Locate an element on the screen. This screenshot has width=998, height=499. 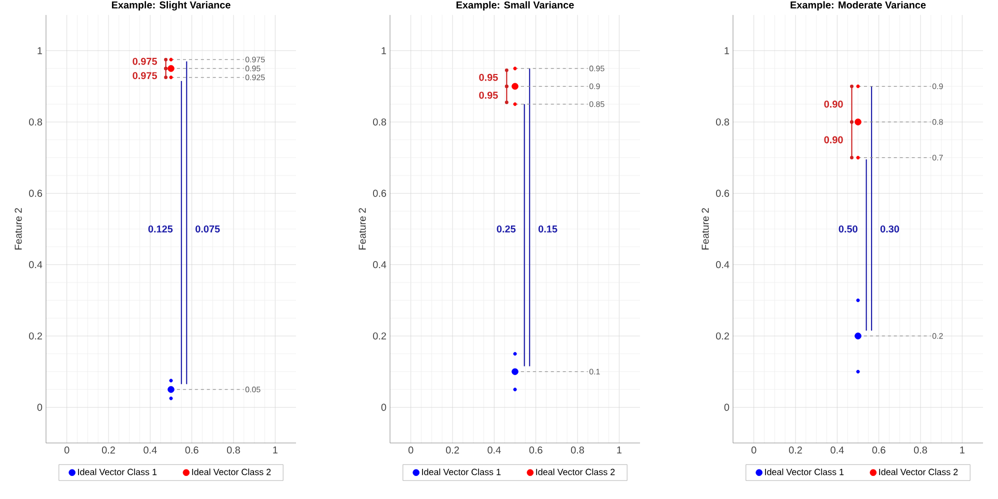
annotation: 0.075 is located at coordinates (208, 229).